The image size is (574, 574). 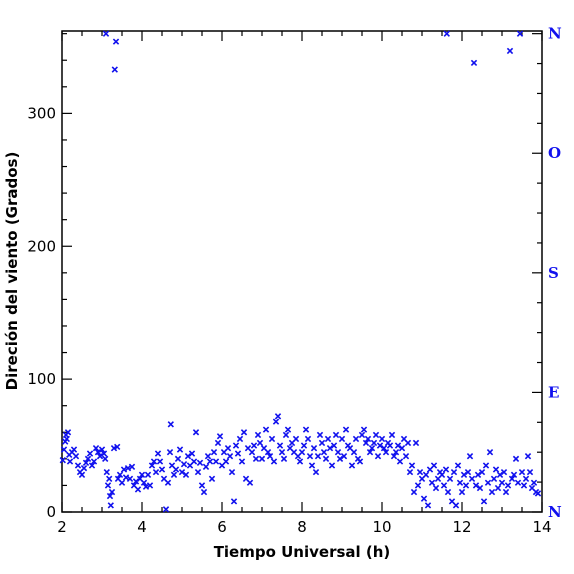 I want to click on x-tick-label: 12, so click(x=461, y=527).